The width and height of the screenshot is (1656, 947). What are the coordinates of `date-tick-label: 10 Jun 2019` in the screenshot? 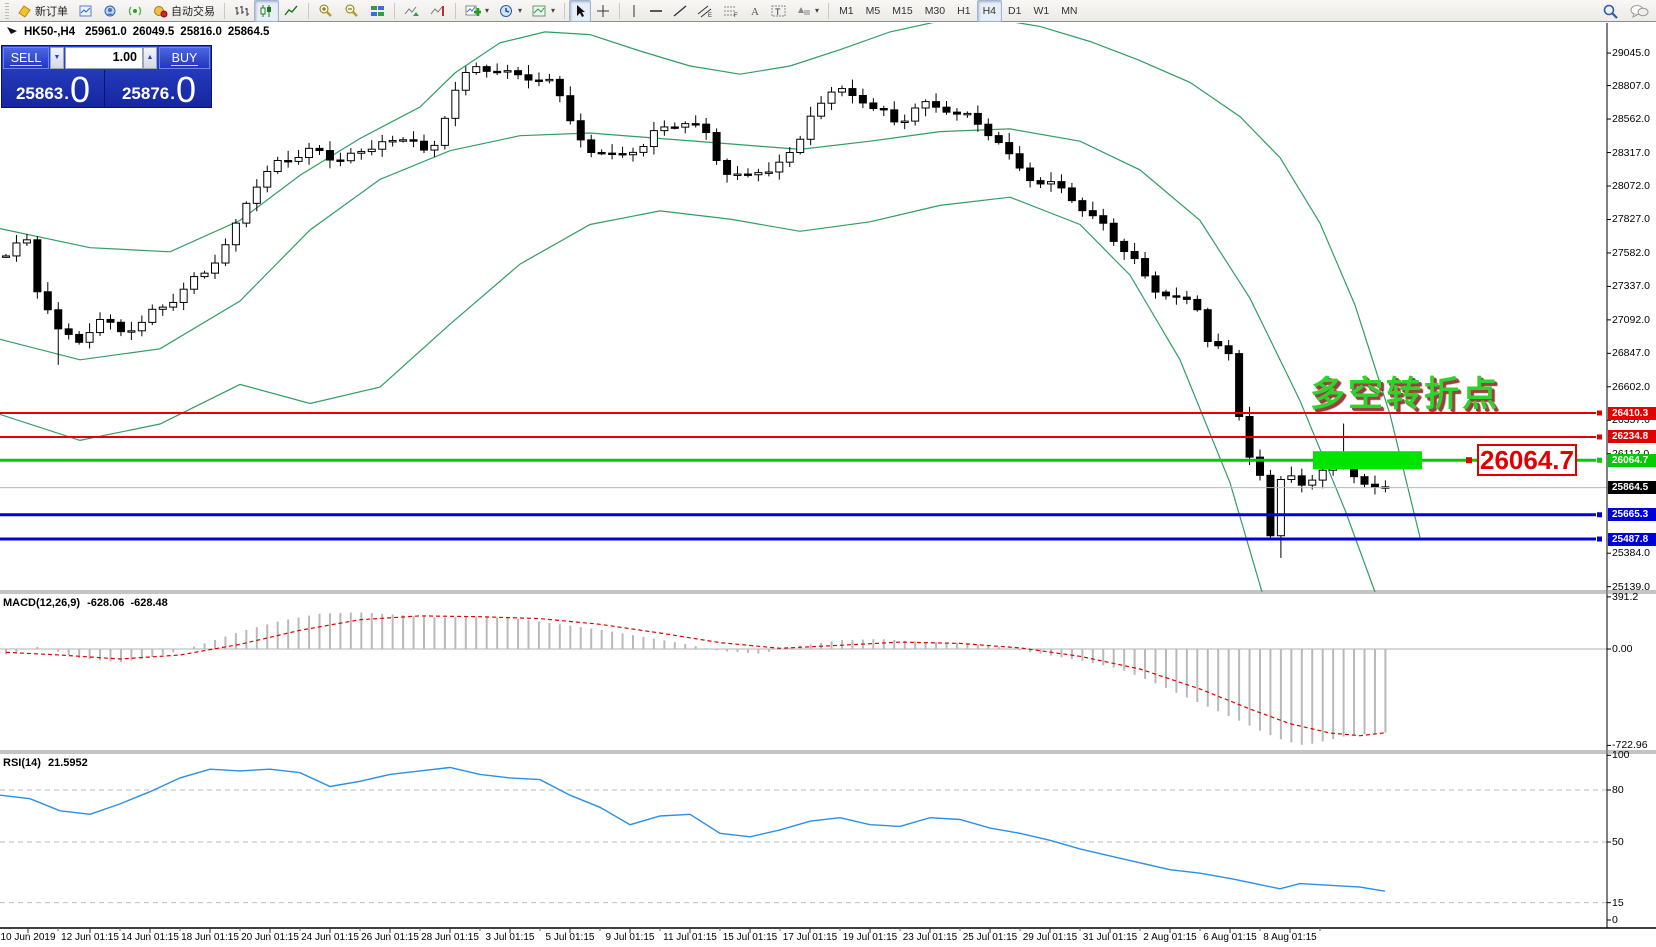 It's located at (28, 937).